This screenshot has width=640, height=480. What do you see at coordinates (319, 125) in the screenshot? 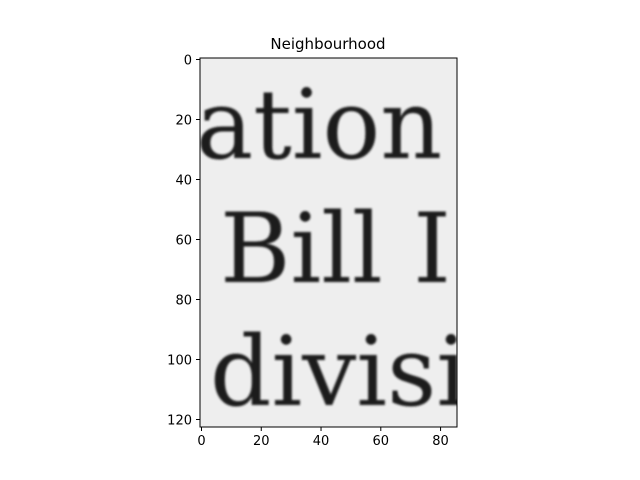
I see `image-text-line-1: ation` at bounding box center [319, 125].